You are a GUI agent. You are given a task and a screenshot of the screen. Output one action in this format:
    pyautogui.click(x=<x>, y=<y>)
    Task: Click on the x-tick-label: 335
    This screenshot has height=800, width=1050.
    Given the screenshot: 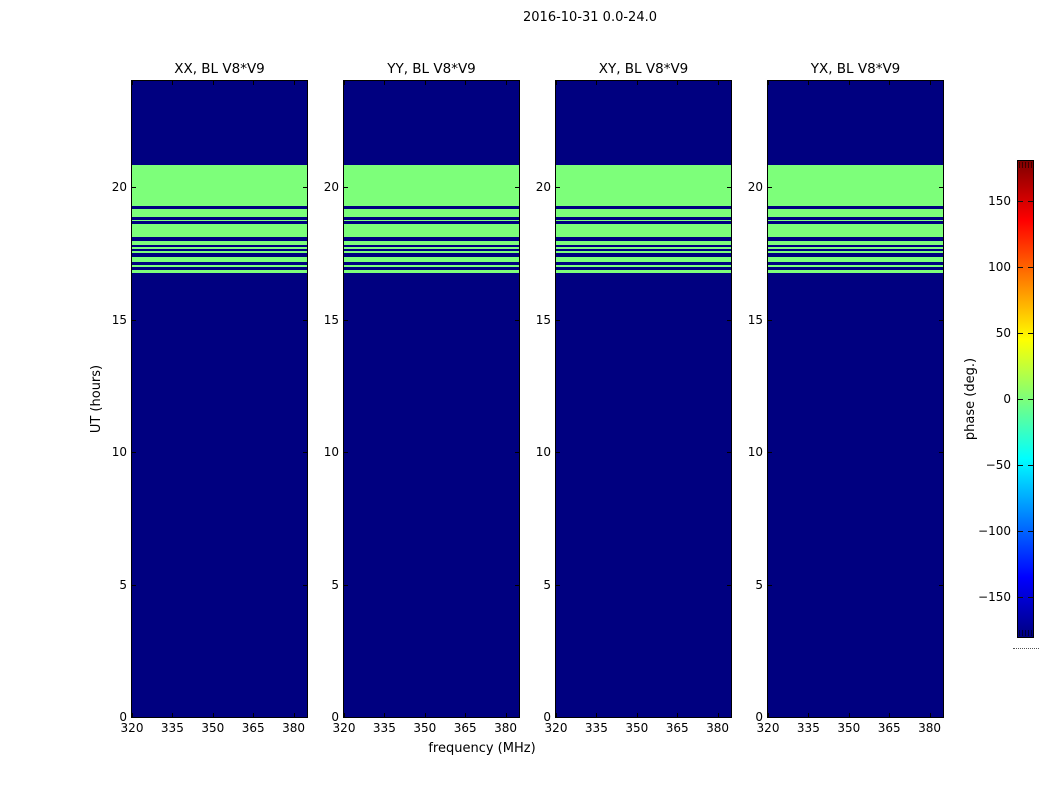 What is the action you would take?
    pyautogui.click(x=172, y=728)
    